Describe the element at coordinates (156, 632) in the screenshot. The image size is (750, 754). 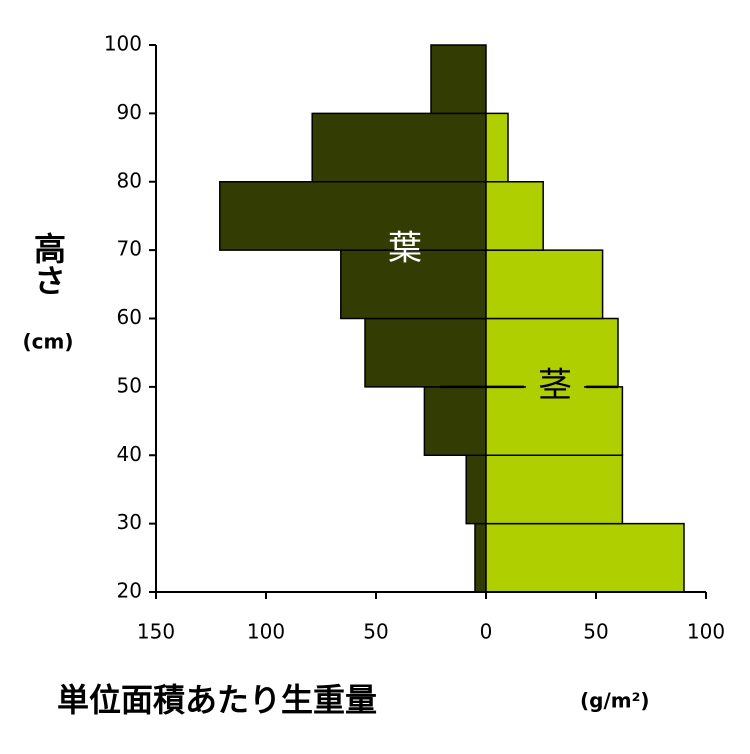
I see `x-tick-label: 150` at that location.